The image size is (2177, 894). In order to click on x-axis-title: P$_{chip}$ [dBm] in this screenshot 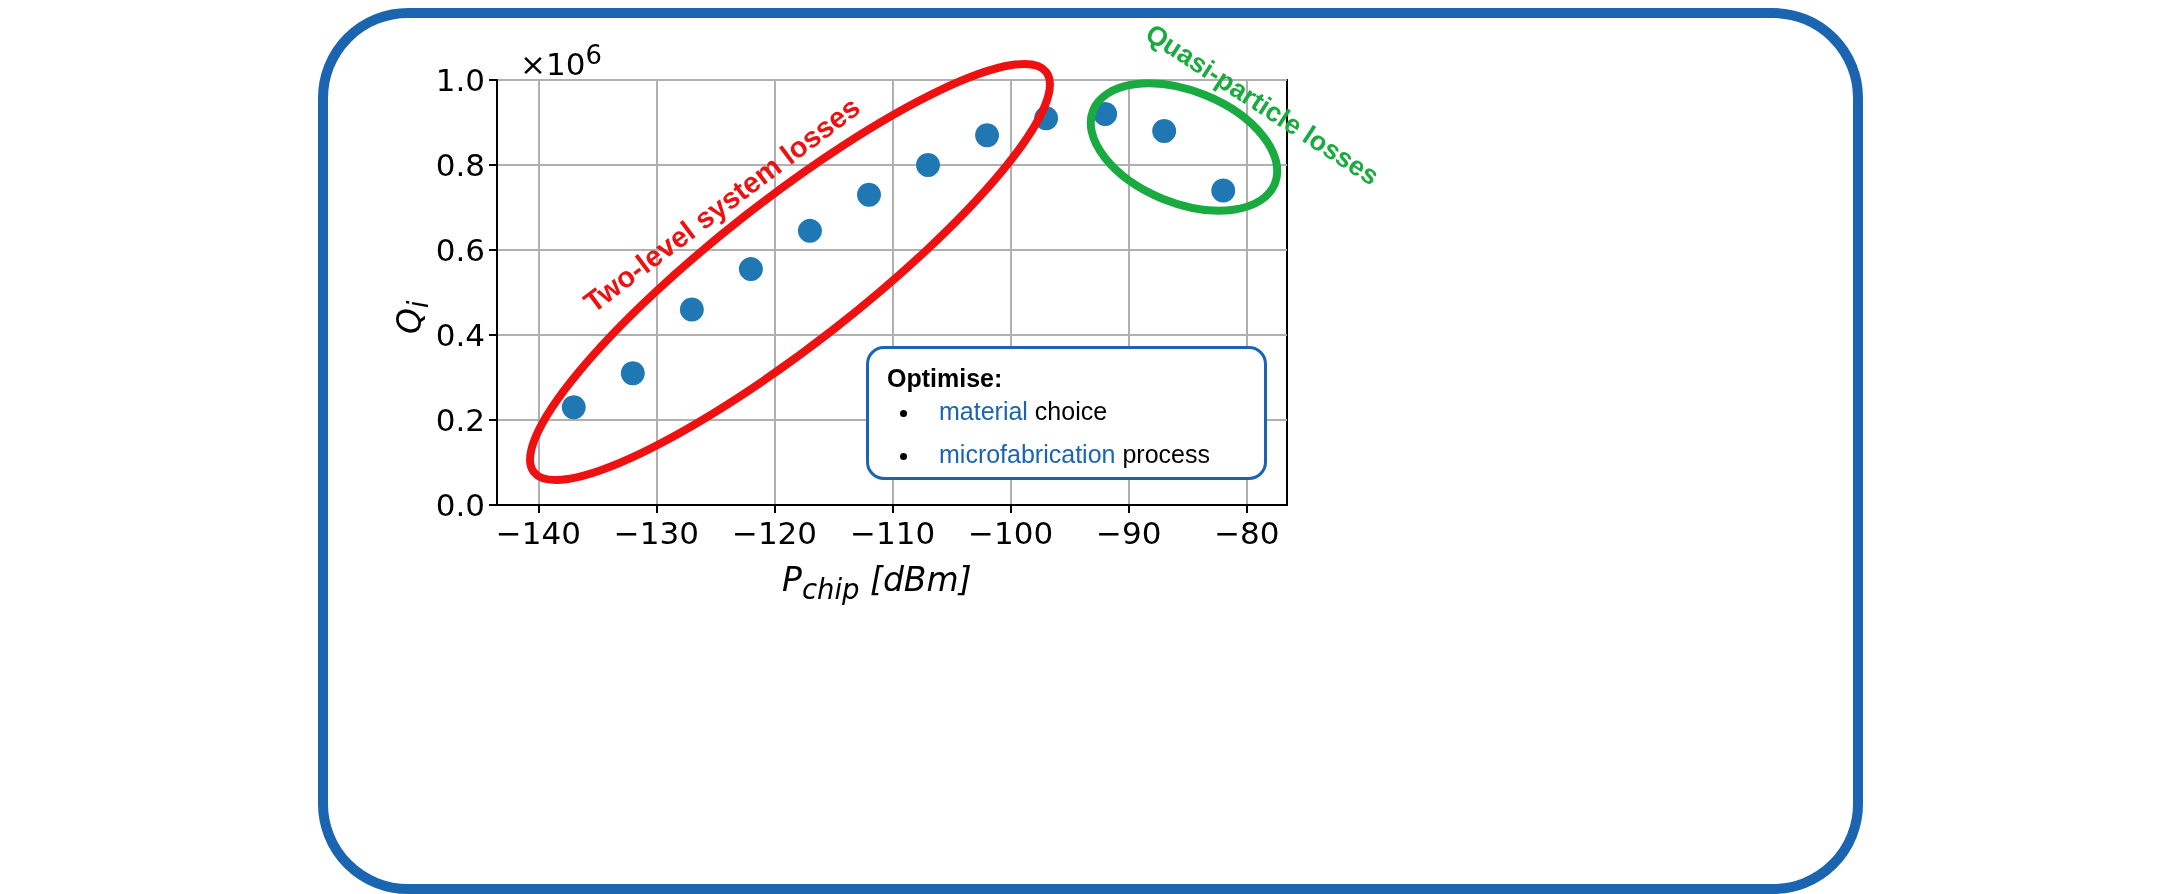, I will do `click(877, 582)`.